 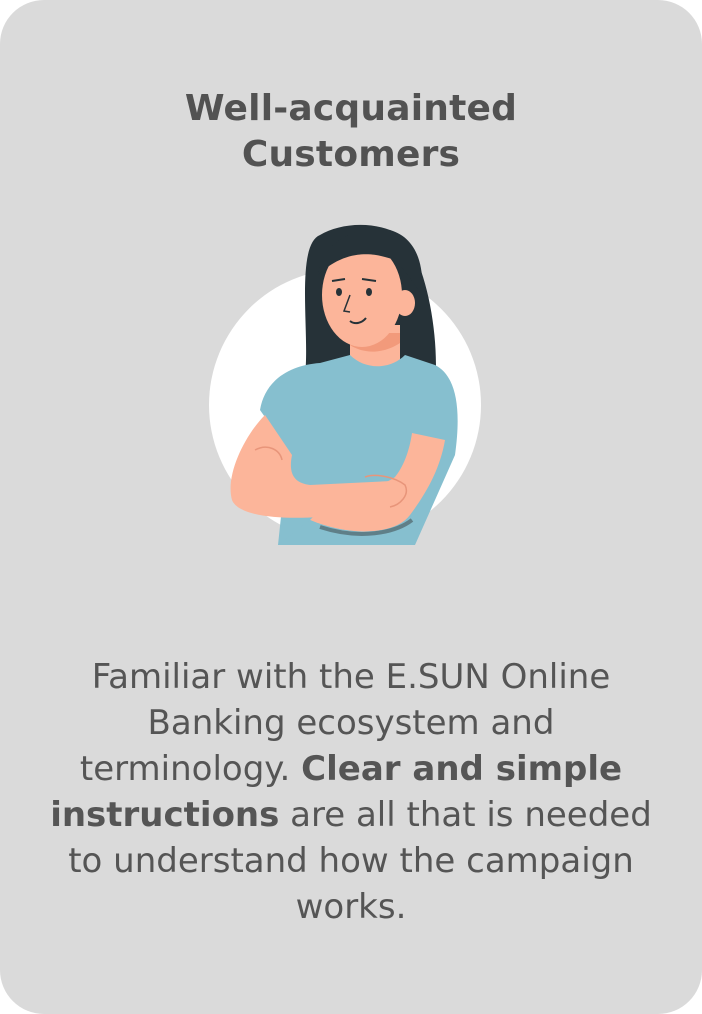 I want to click on hair-front, so click(x=370, y=261).